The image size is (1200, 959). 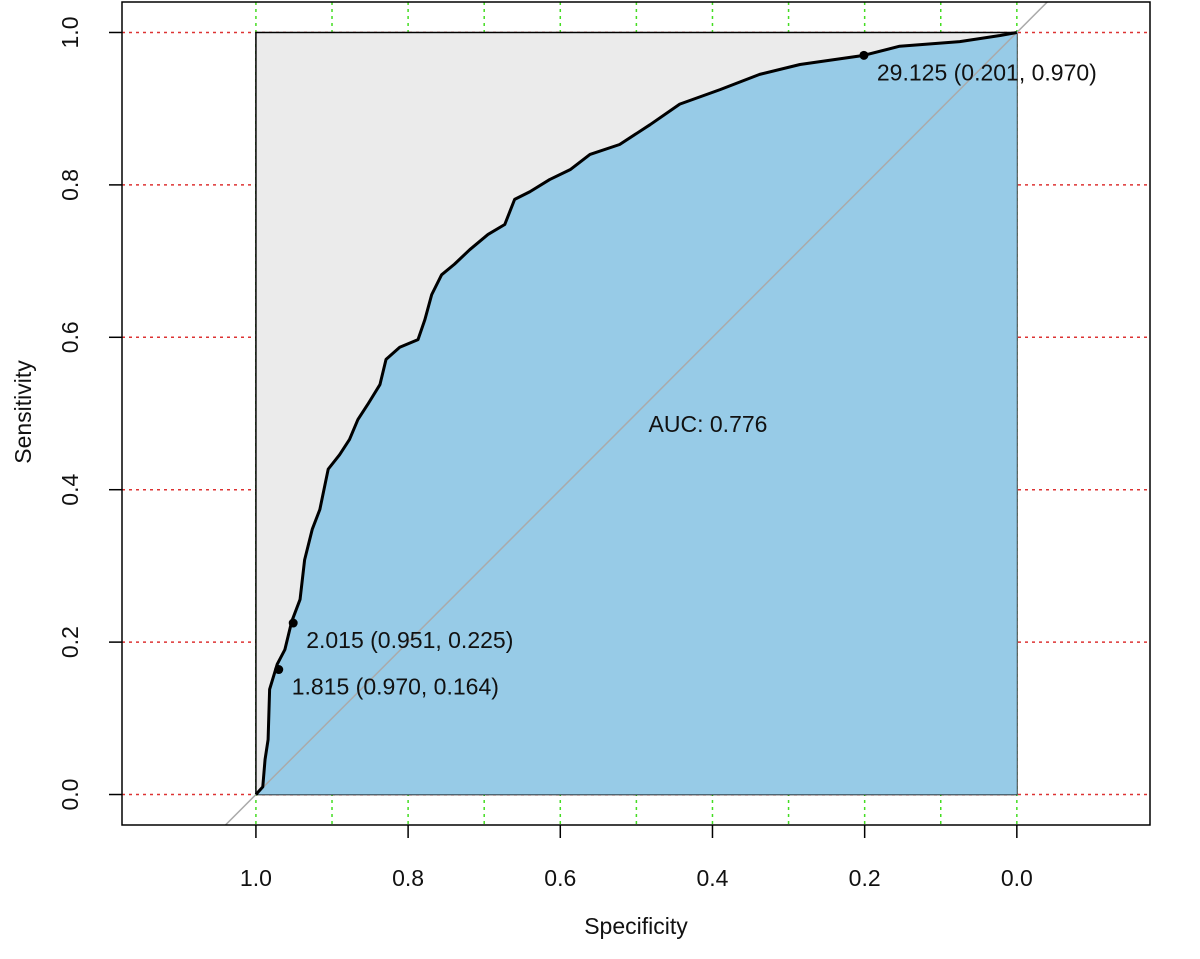 I want to click on threshold-label: 1.815 (0.970, 0.164), so click(x=395, y=687).